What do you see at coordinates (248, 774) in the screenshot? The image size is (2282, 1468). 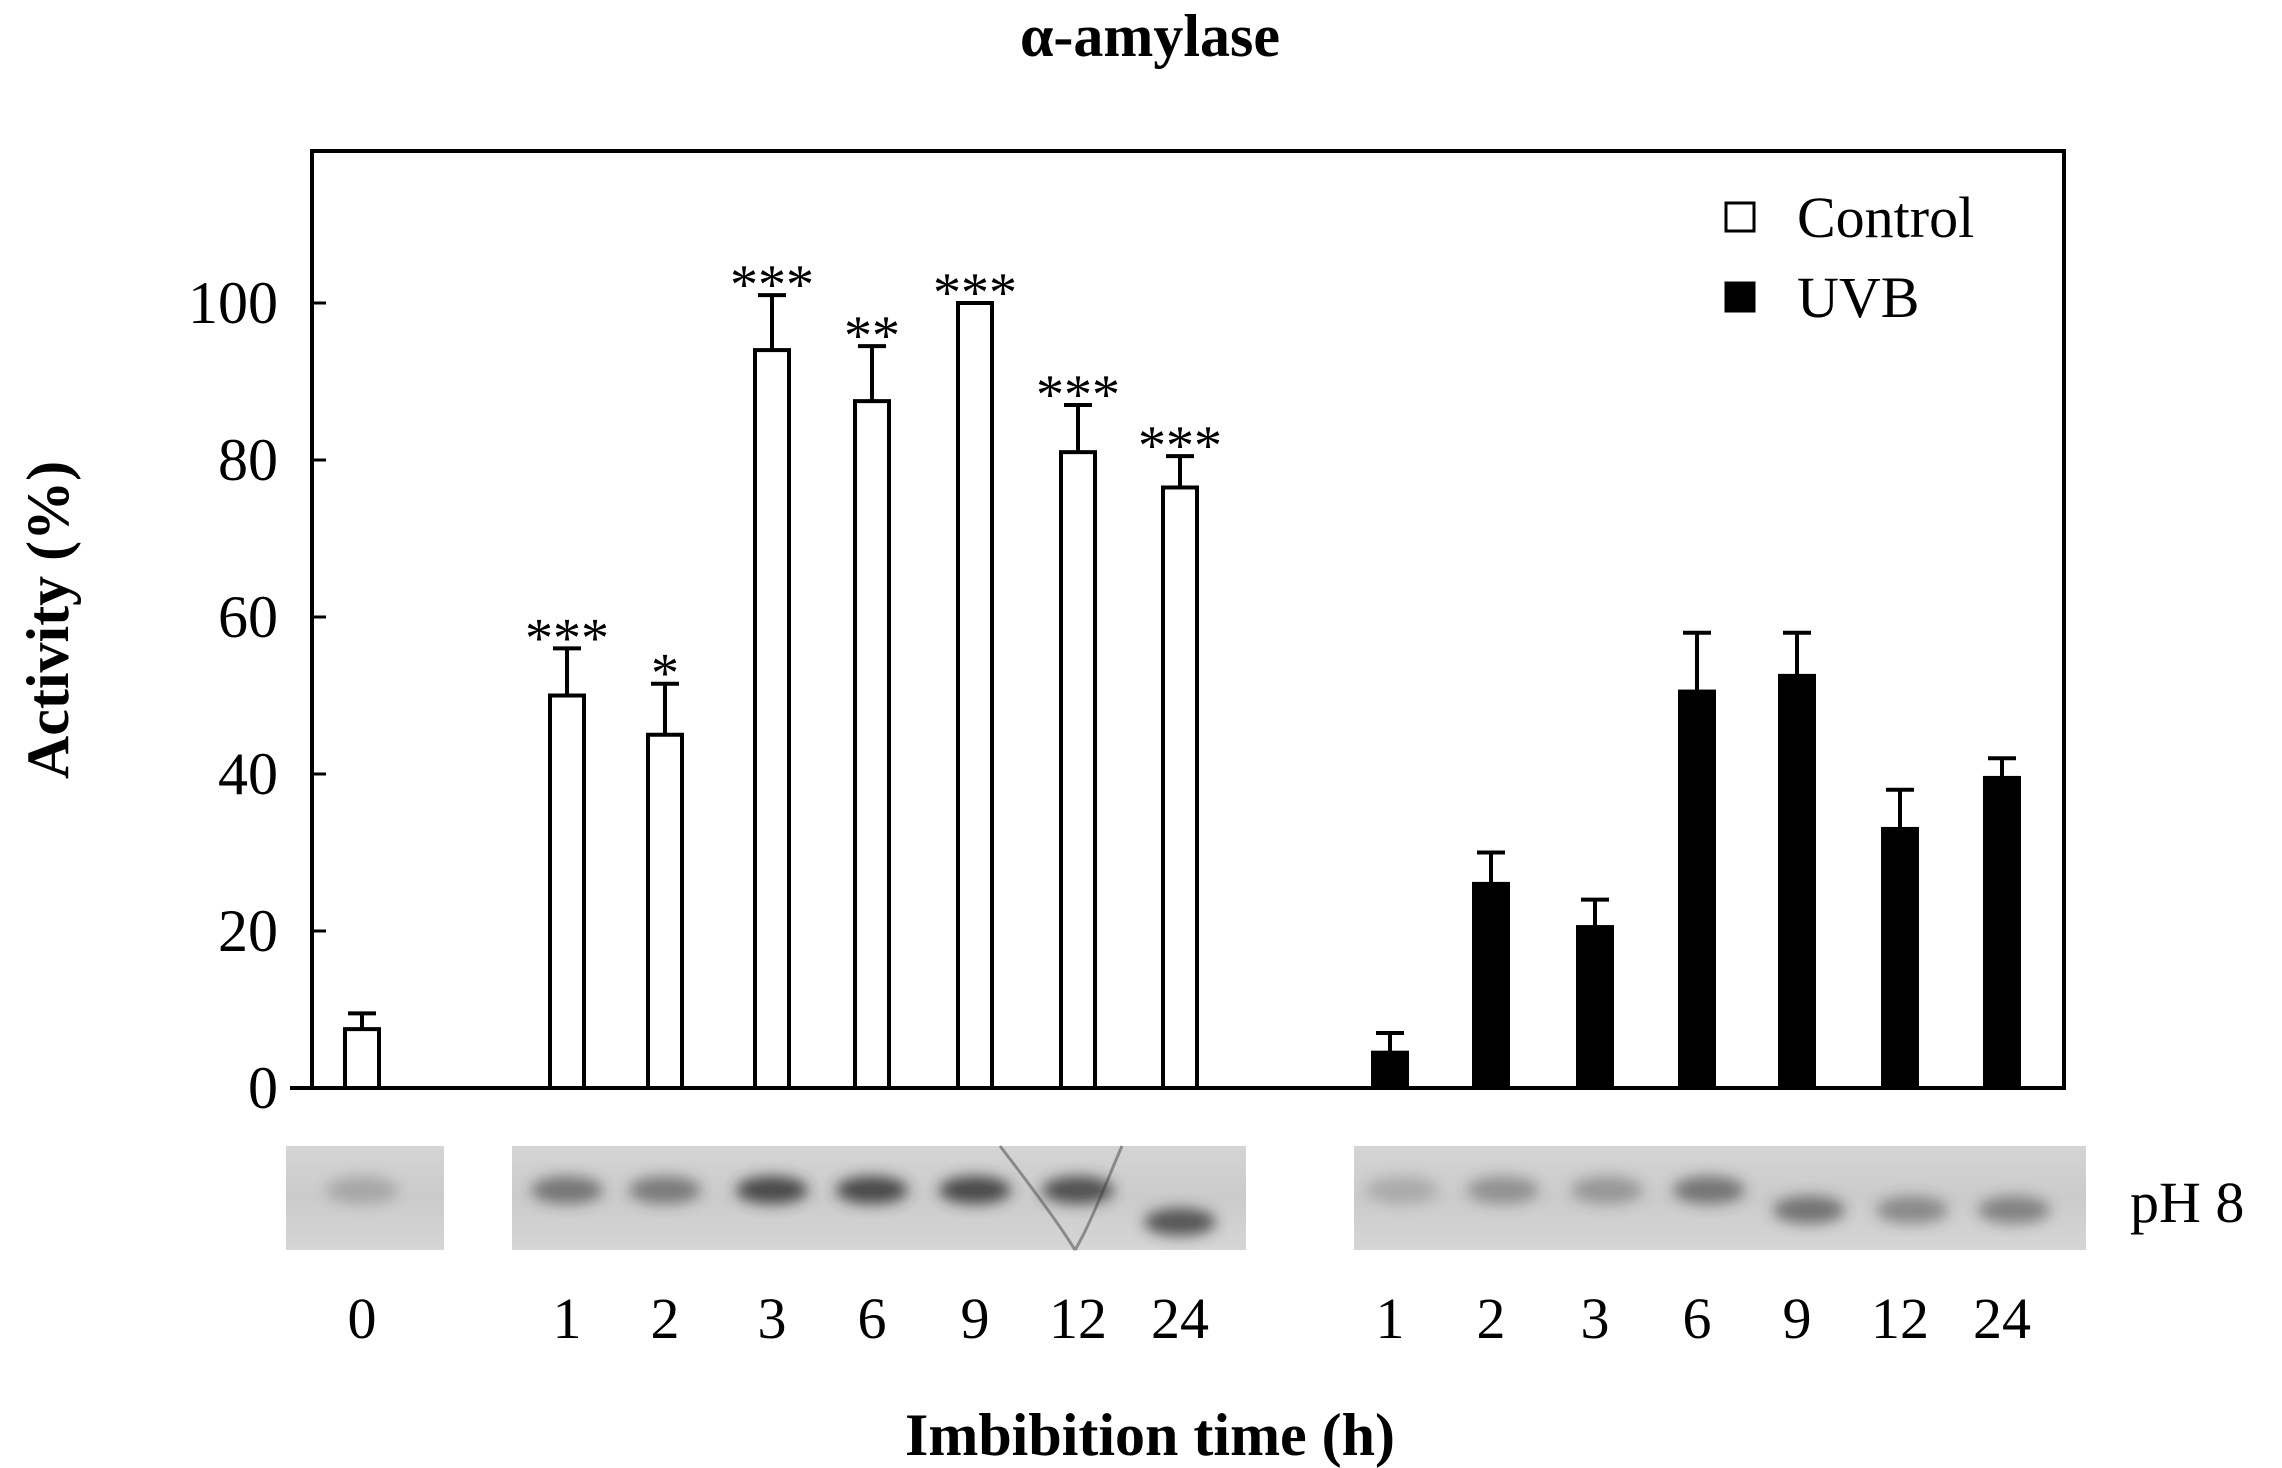 I see `y-tick-label-40: 40` at bounding box center [248, 774].